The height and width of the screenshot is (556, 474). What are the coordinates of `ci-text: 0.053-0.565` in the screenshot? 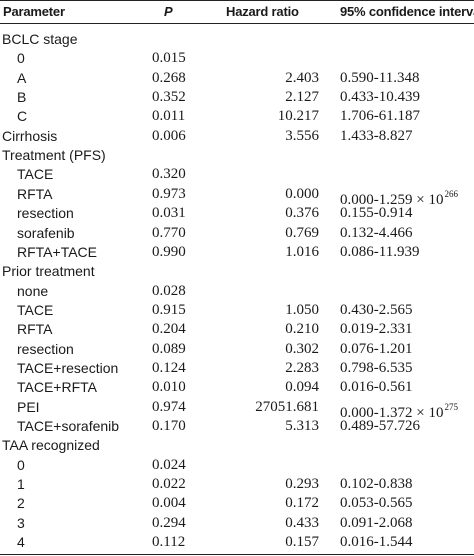 It's located at (376, 503).